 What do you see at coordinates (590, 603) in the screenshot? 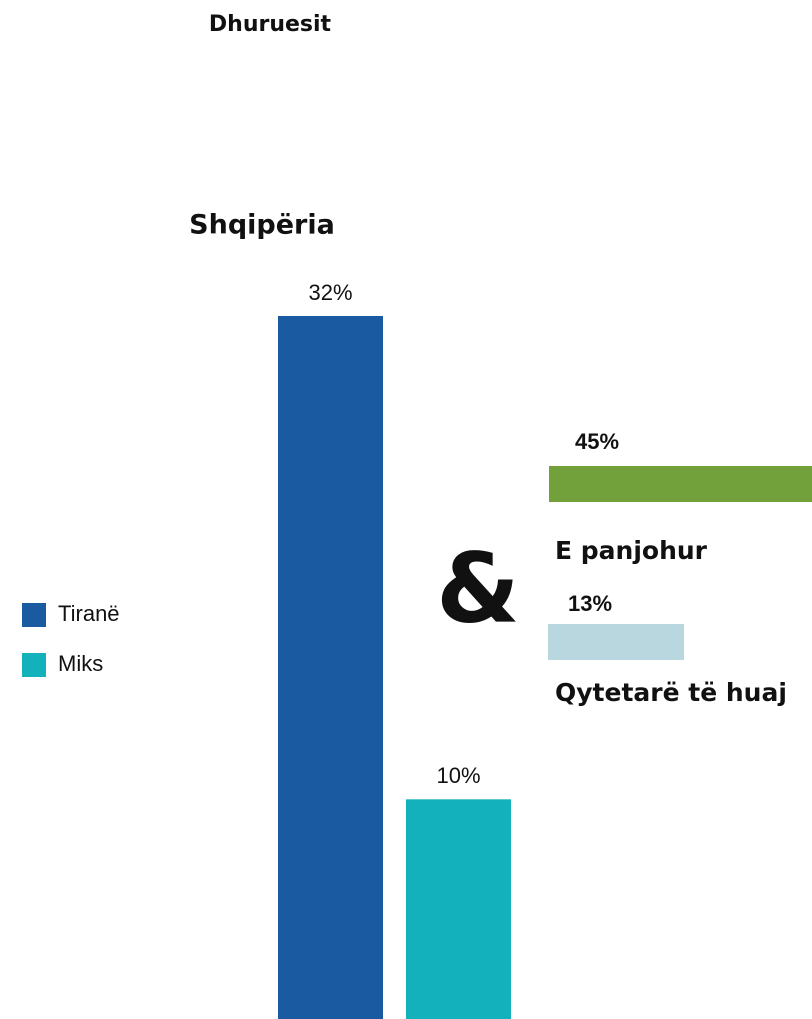
I see `value-label: 13%` at bounding box center [590, 603].